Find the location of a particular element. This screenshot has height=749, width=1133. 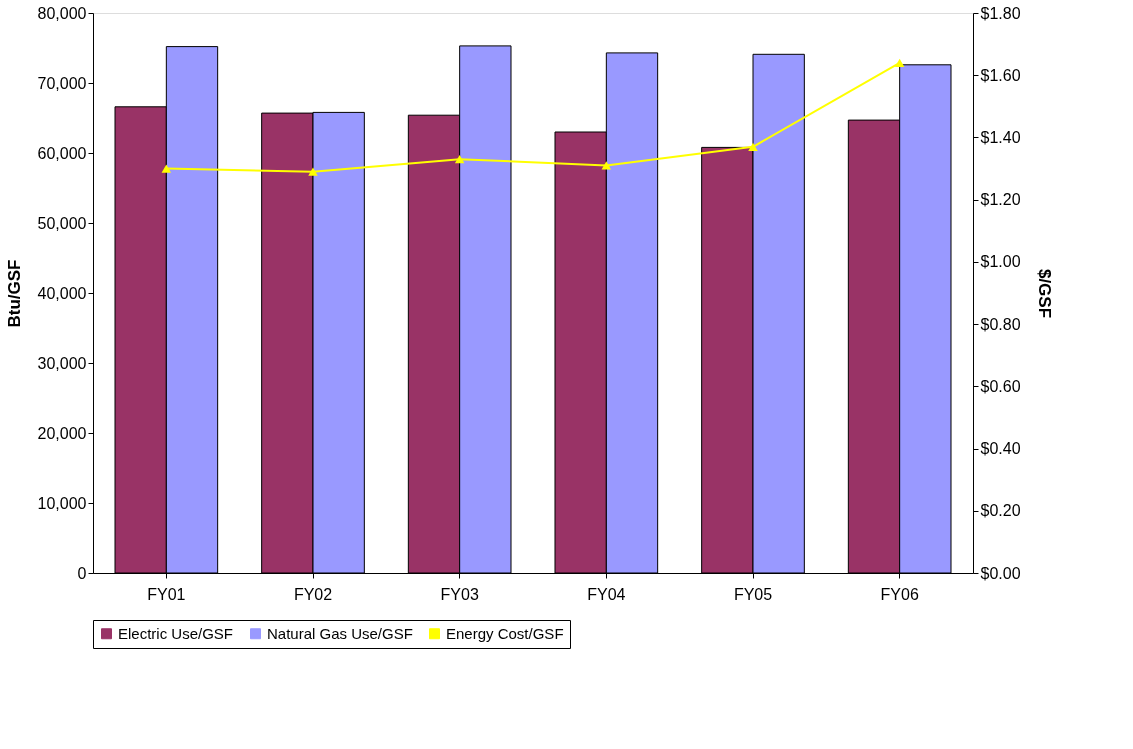

y-tick-label: 10,000 is located at coordinates (62, 503).